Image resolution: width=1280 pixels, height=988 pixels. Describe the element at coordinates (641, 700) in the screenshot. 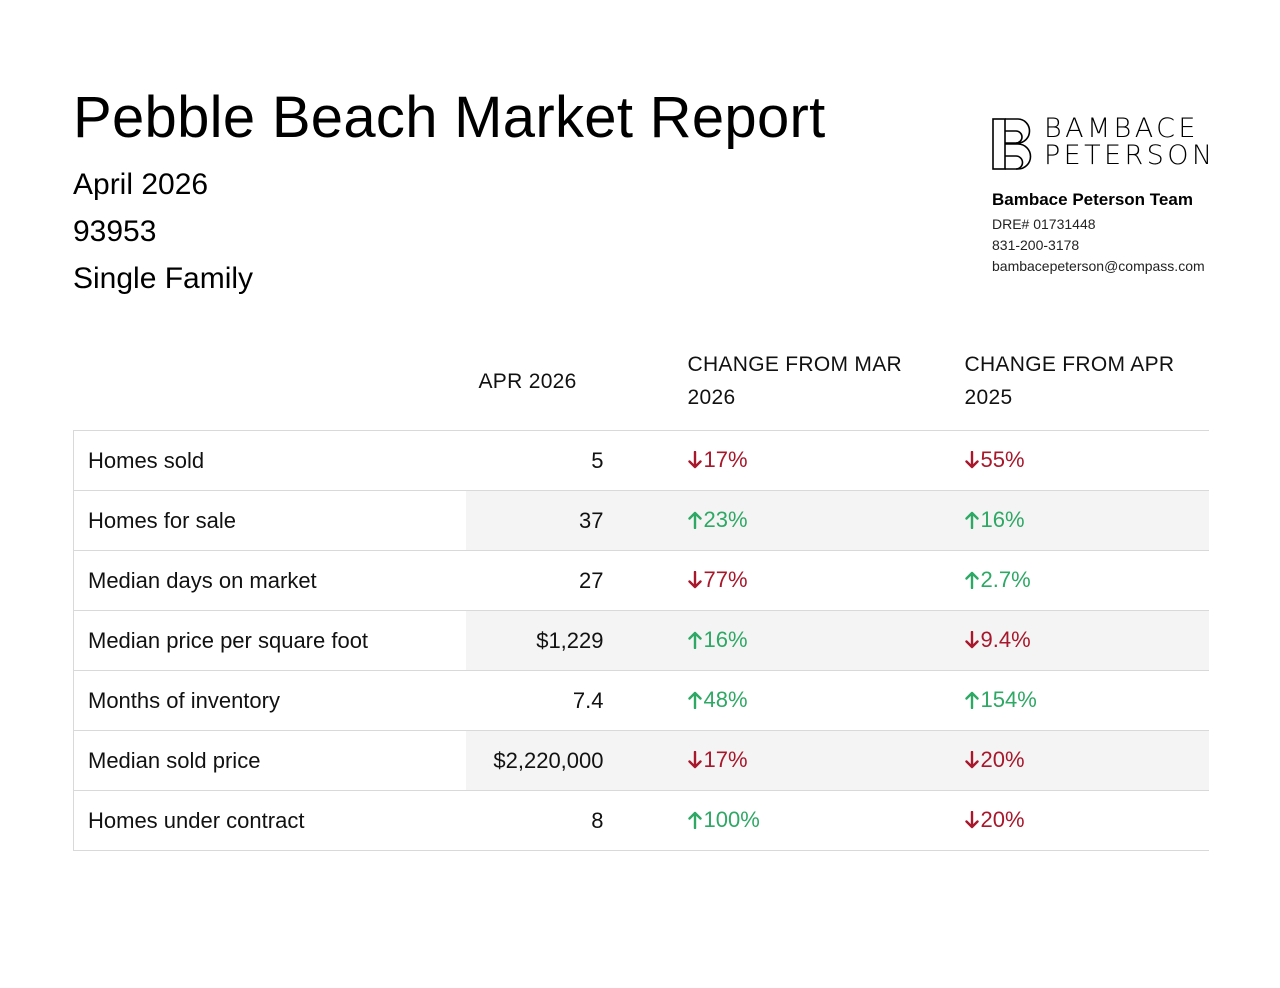

I see `table-row: Months of inventory 7.4 48% 154%` at that location.